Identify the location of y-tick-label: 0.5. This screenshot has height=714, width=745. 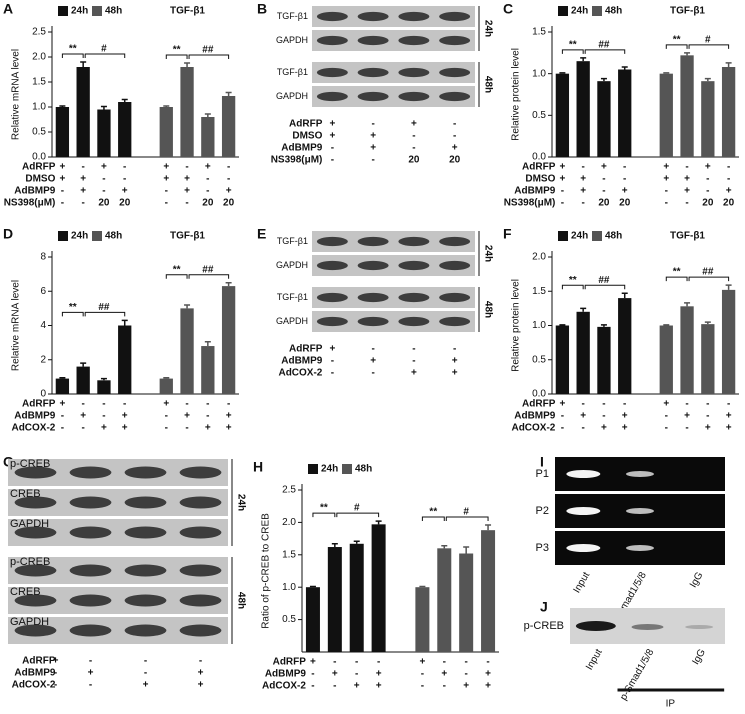
(539, 115).